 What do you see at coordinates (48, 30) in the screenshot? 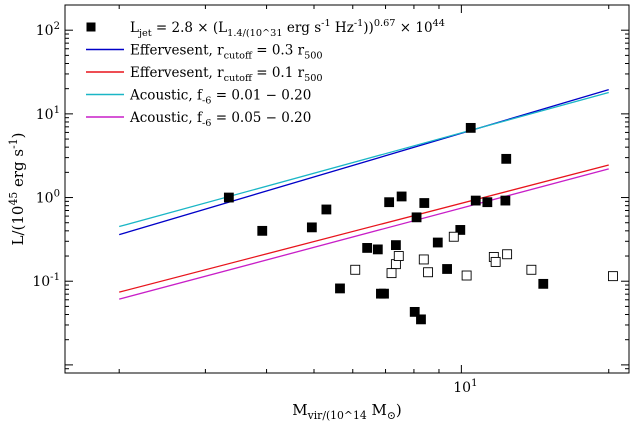
I see `y-tick-label-4: 10²` at bounding box center [48, 30].